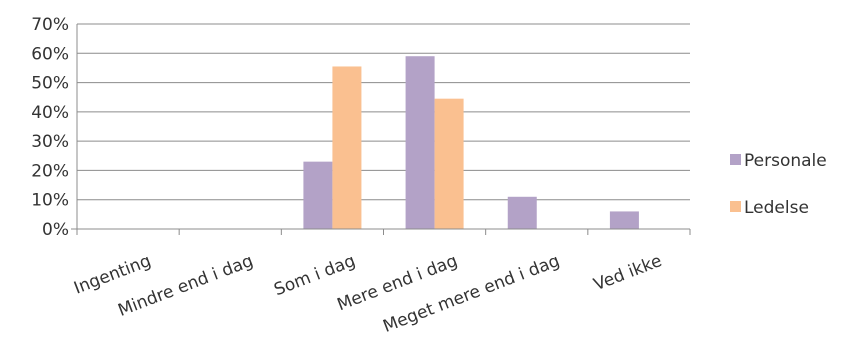 This screenshot has height=351, width=847. What do you see at coordinates (50, 171) in the screenshot?
I see `y-tick-label: 20%` at bounding box center [50, 171].